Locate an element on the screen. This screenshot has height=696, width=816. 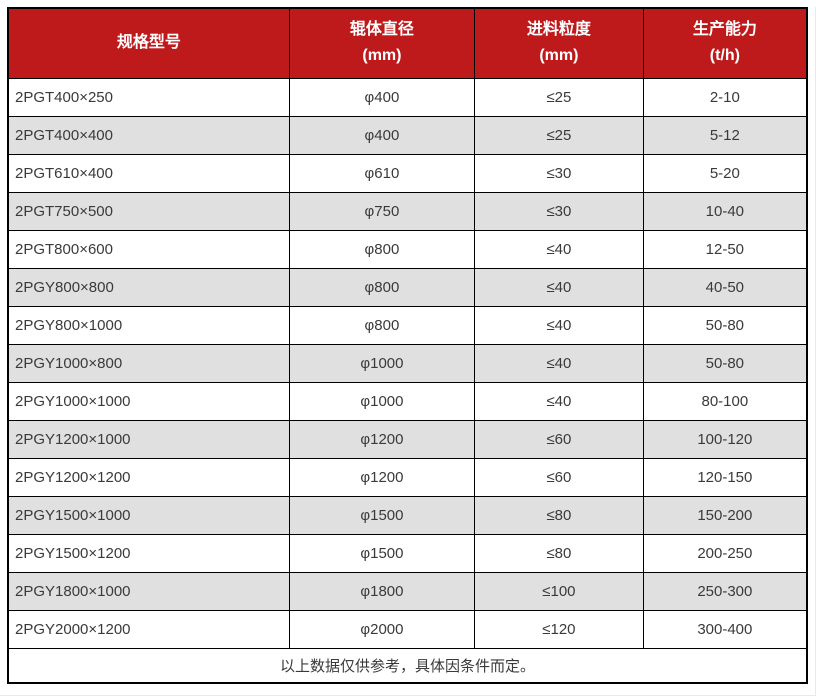
table-row: 2PGT800×600 φ800 ≤40 12-50 is located at coordinates (407, 249).